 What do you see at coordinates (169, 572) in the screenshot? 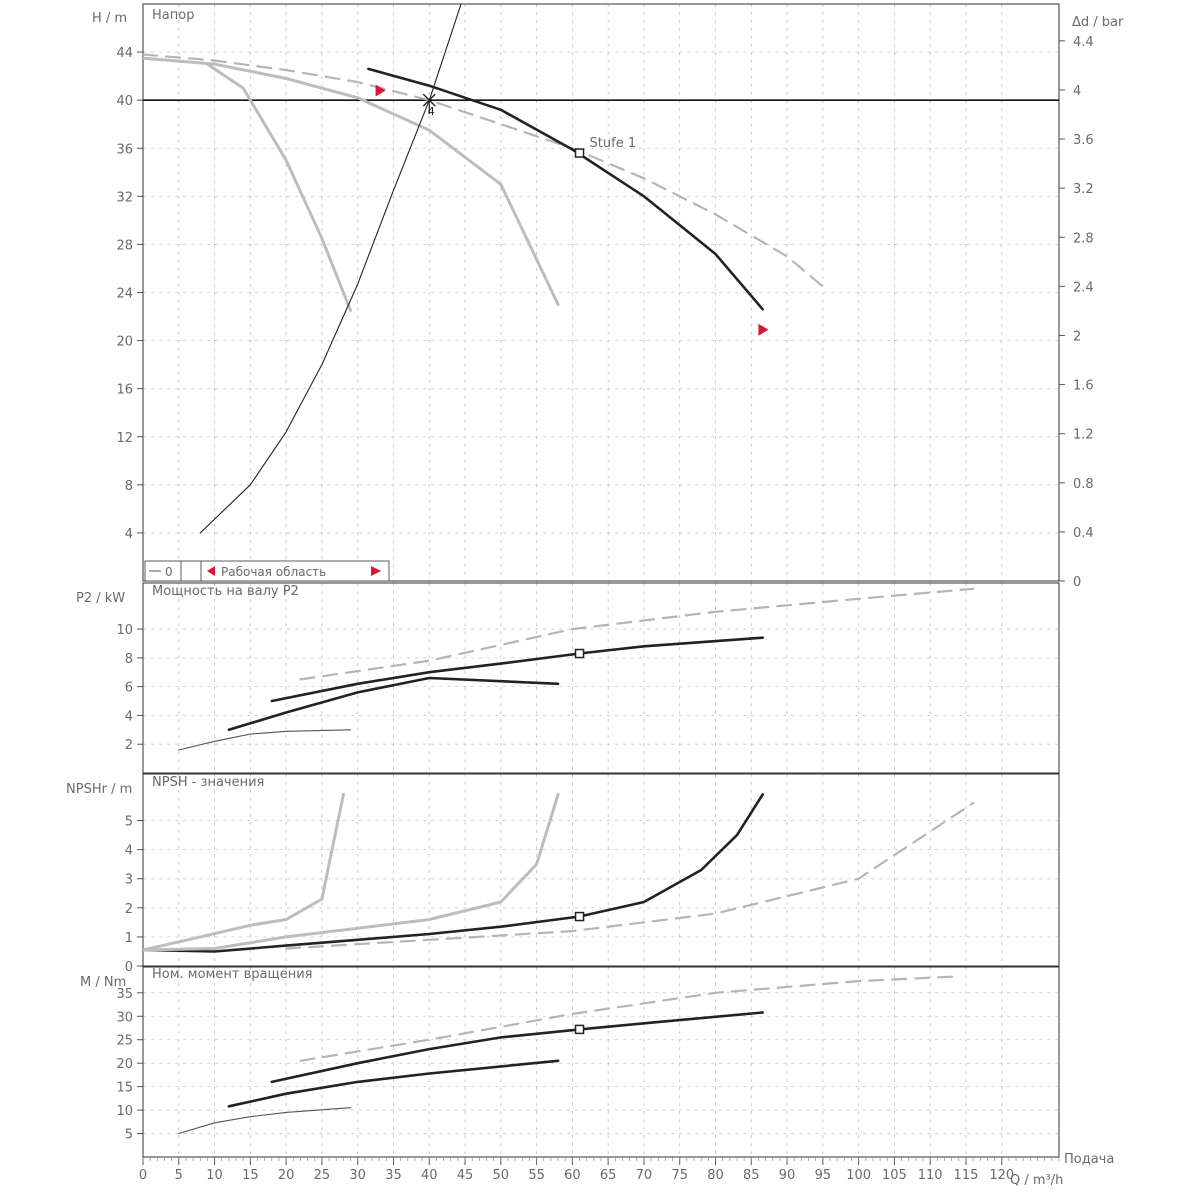
I see `legend-label-left: 0` at bounding box center [169, 572].